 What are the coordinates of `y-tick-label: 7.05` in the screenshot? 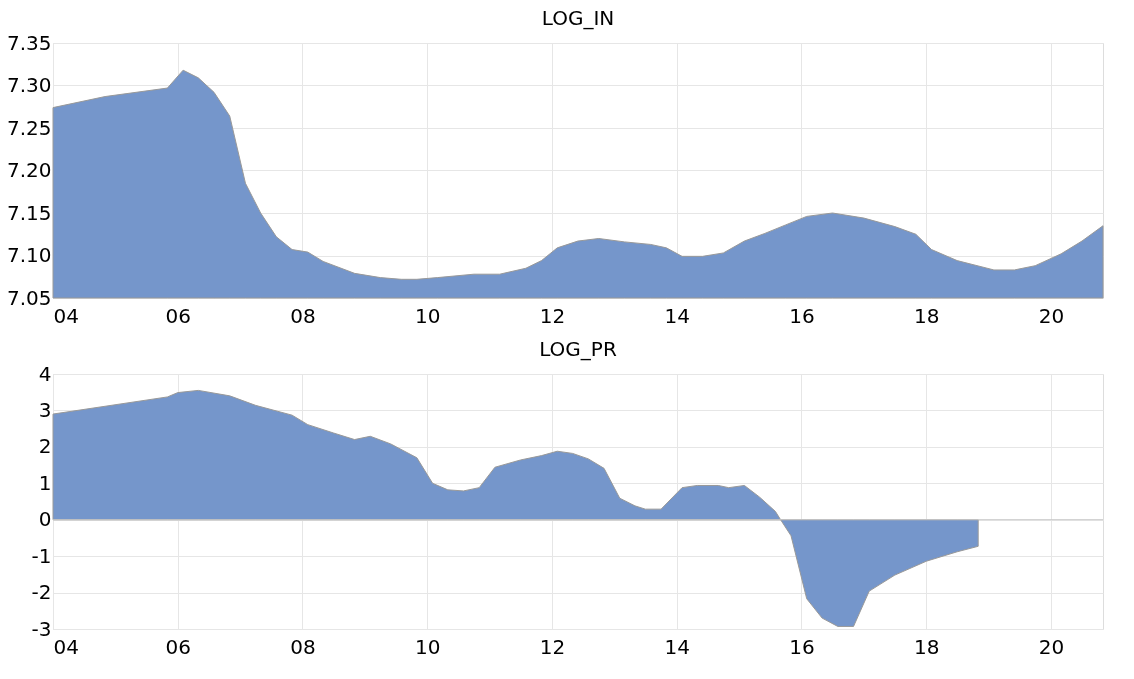 It's located at (29, 297).